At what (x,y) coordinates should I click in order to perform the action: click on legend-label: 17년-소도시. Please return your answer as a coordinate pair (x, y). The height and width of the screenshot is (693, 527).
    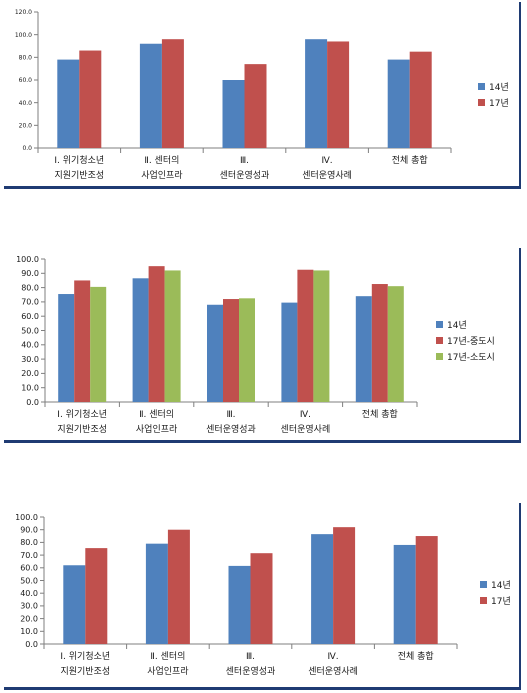
    Looking at the image, I should click on (471, 357).